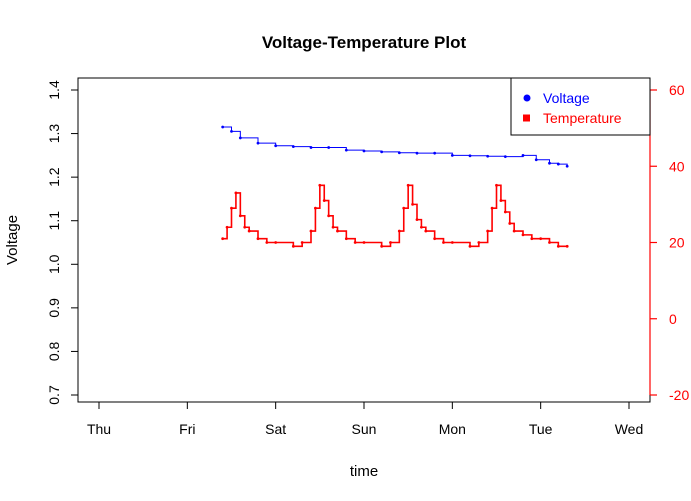 The width and height of the screenshot is (691, 501). Describe the element at coordinates (677, 90) in the screenshot. I see `y2-tick-label: 60` at that location.